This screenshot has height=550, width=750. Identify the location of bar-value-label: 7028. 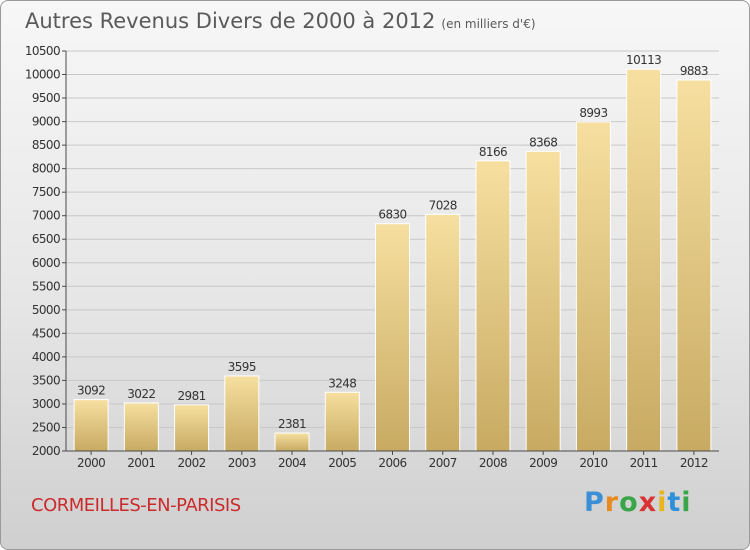
(443, 205).